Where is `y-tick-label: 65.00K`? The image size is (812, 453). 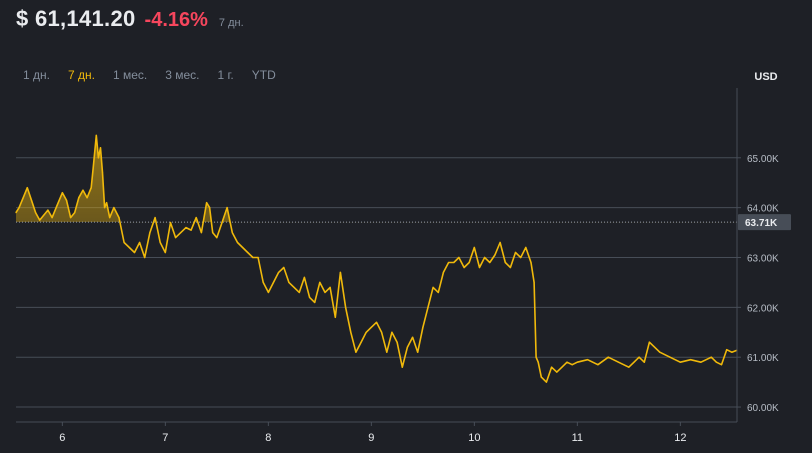
y-tick-label: 65.00K is located at coordinates (763, 159).